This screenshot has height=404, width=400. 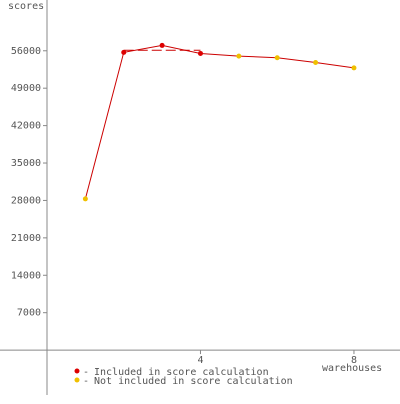 What do you see at coordinates (29, 313) in the screenshot?
I see `y-tick-label: 7000` at bounding box center [29, 313].